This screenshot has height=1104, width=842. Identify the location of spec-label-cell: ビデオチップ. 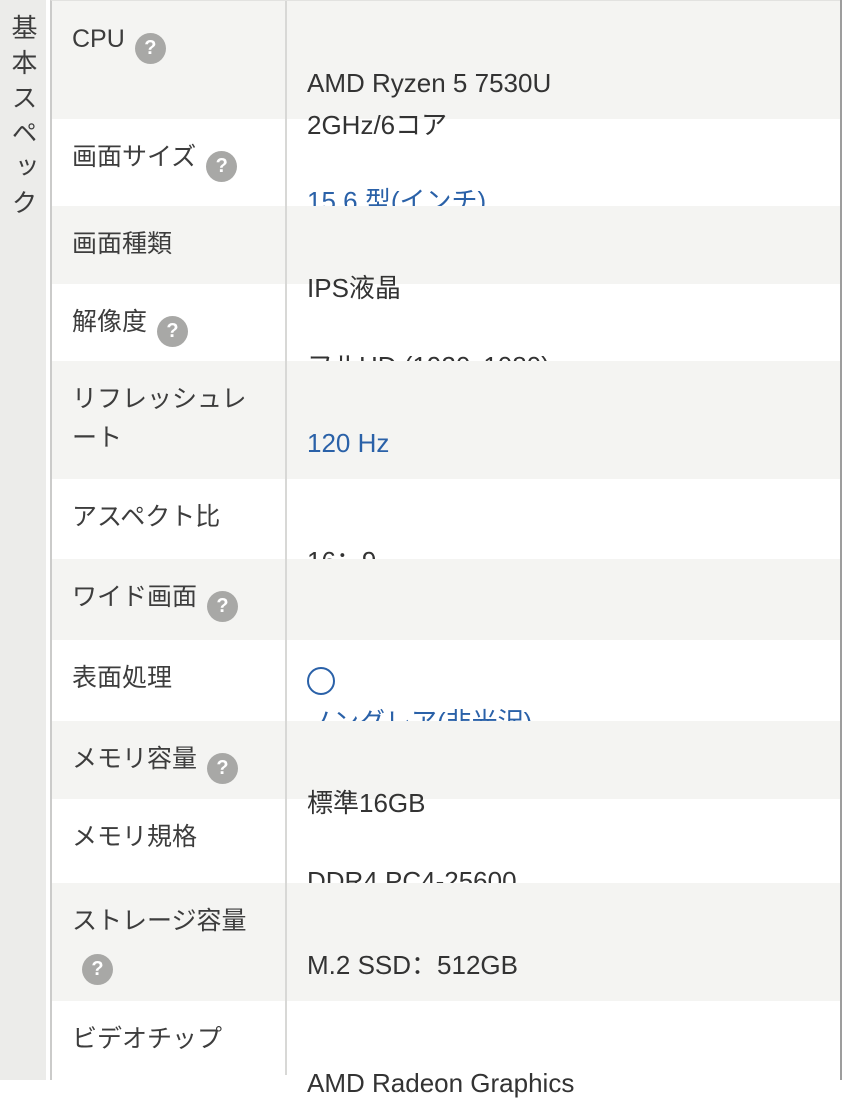
(168, 1038).